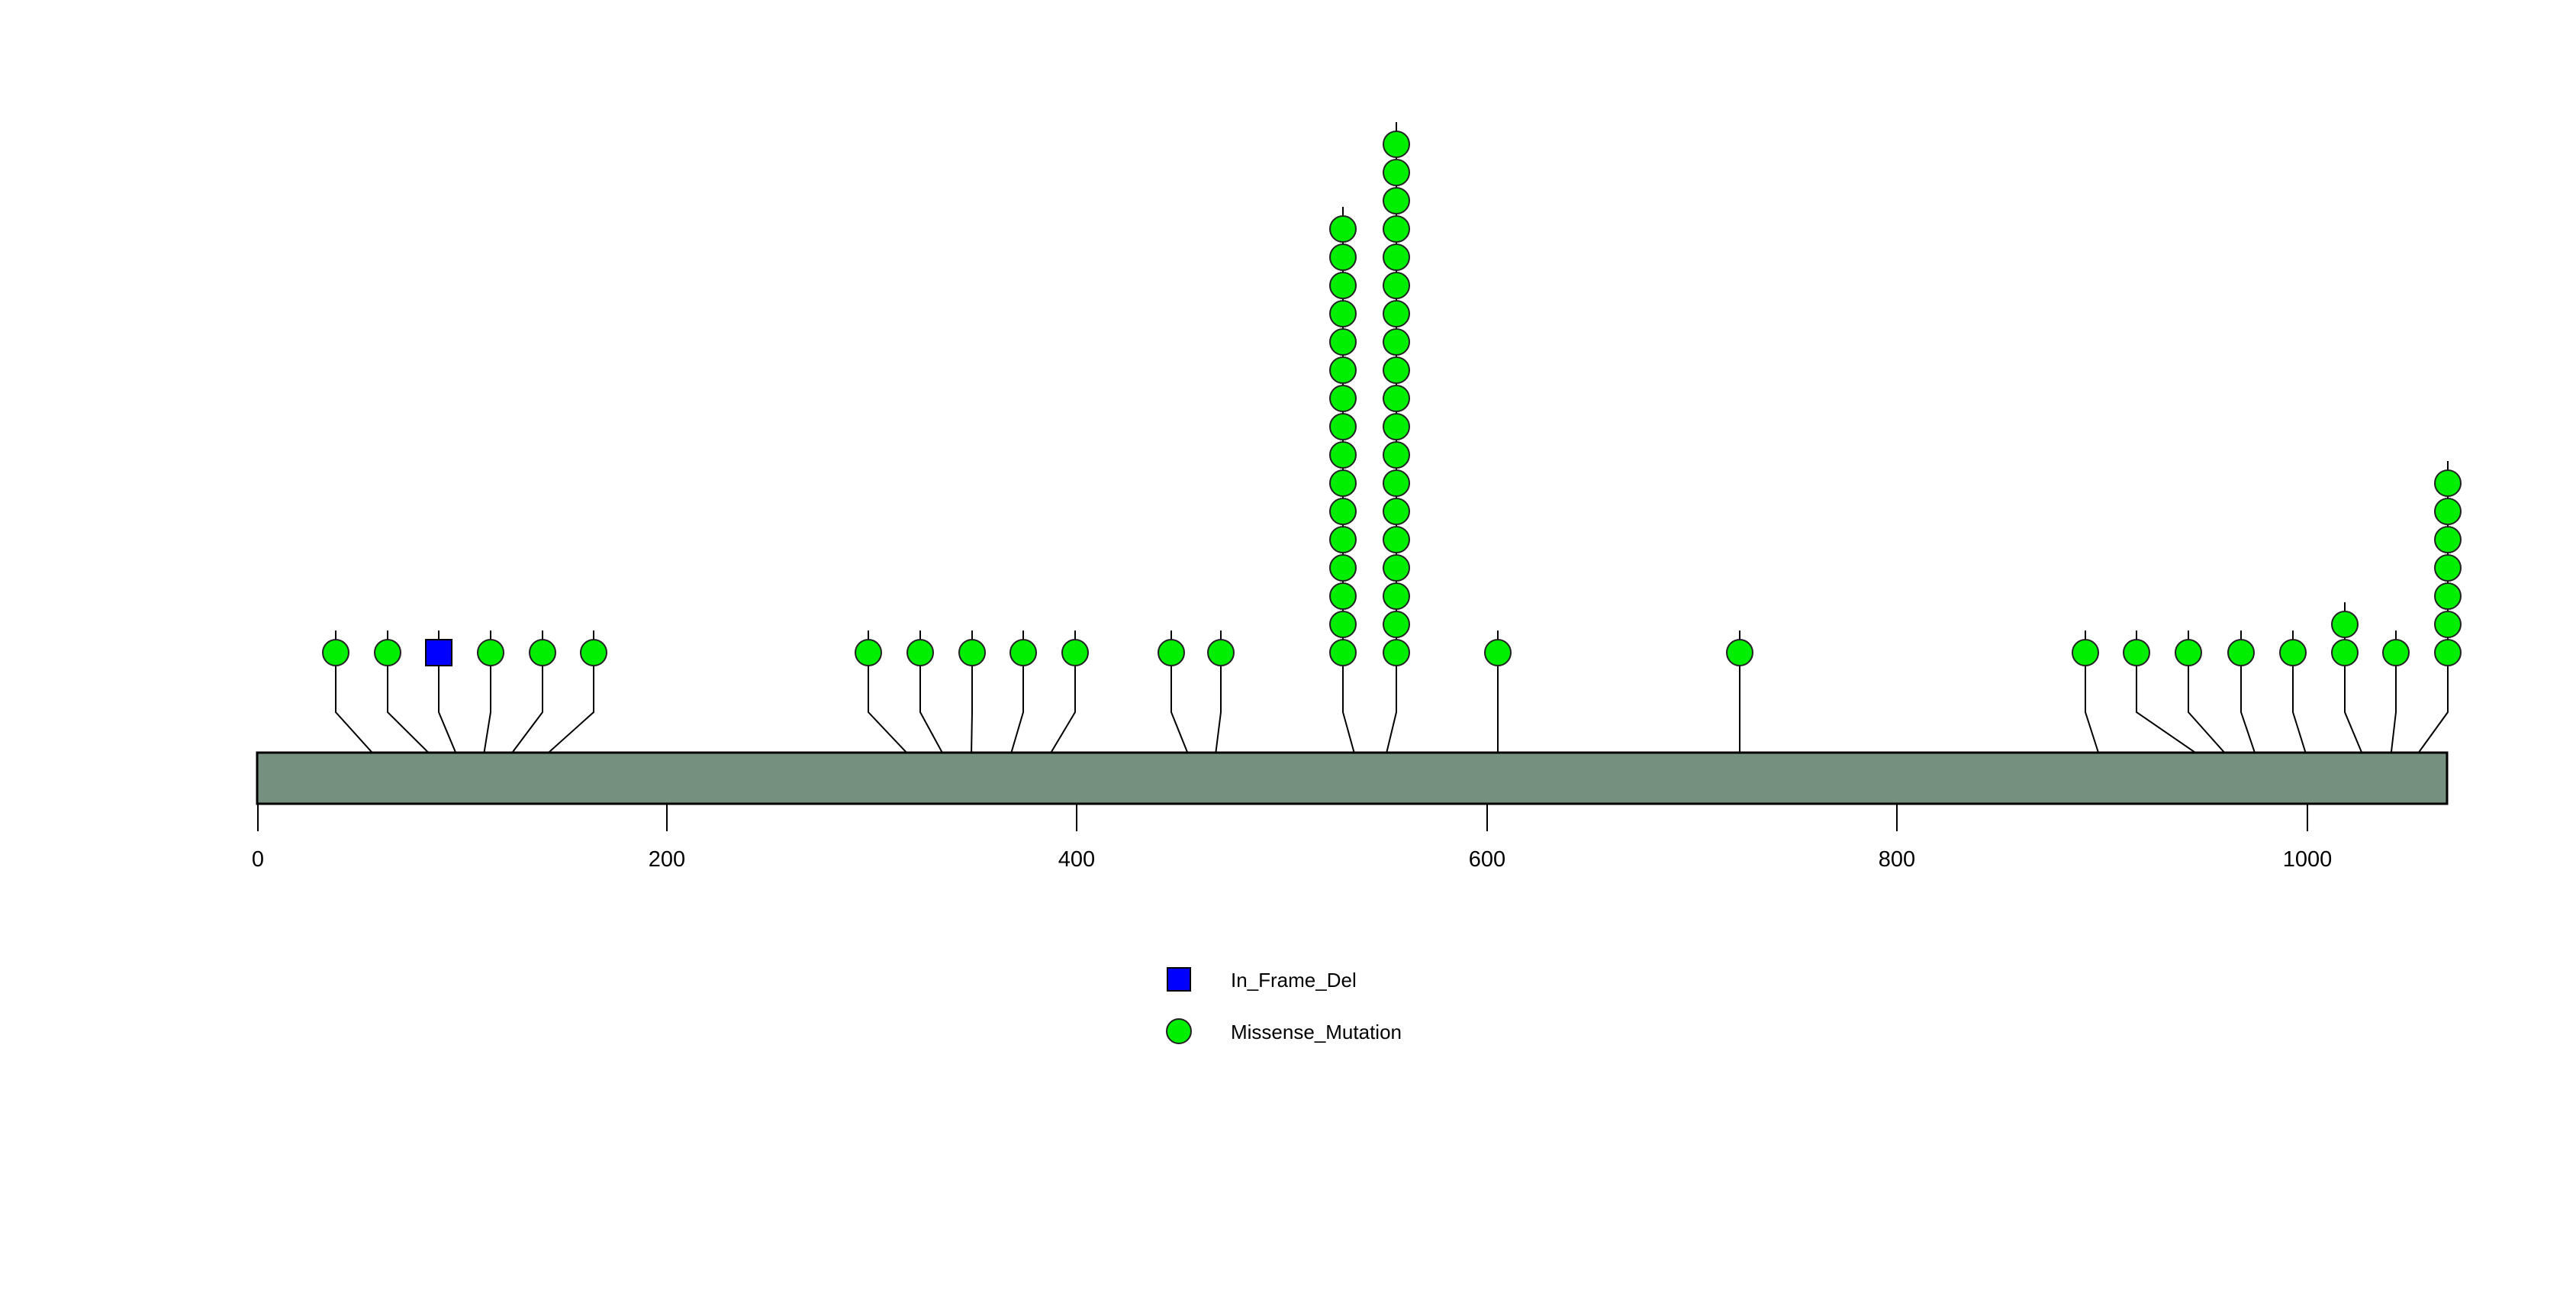 The image size is (2576, 1290). I want to click on legend: In_Frame_Del Missense_Mutation, so click(1284, 1005).